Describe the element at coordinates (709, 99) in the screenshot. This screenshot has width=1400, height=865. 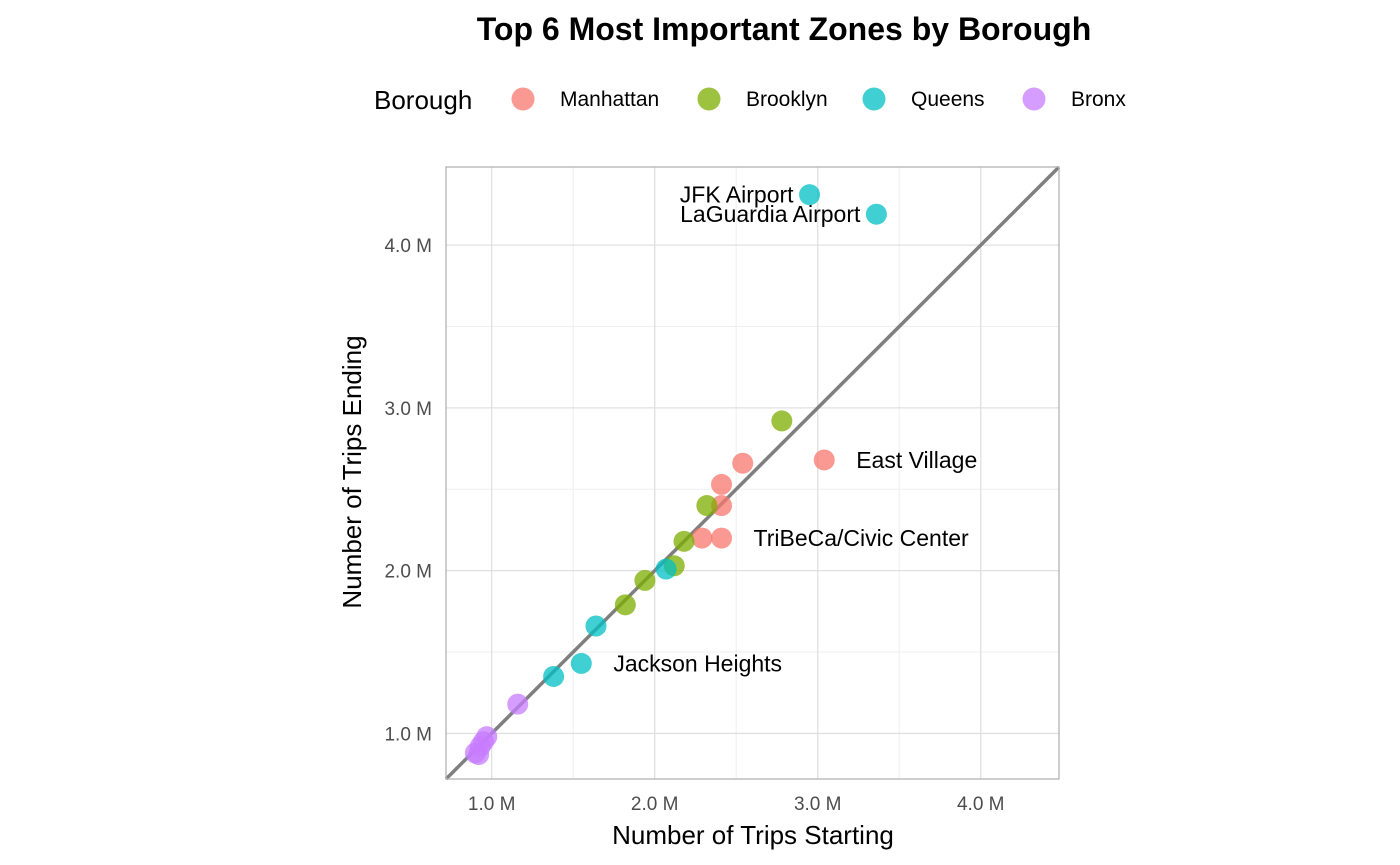
I see `legend-key-brooklyn` at that location.